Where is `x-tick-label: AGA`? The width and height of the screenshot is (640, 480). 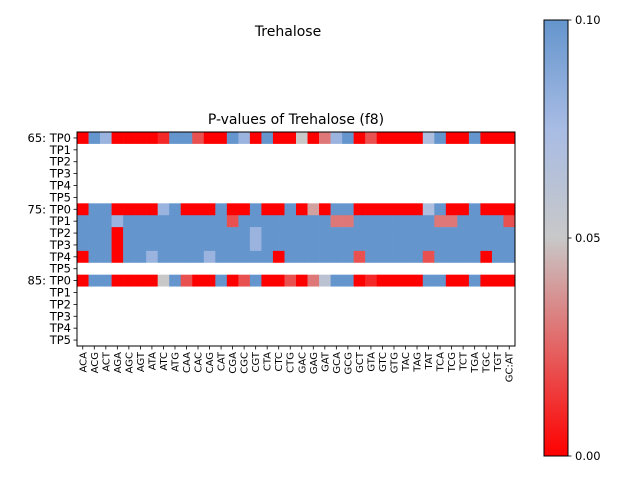
x-tick-label: AGA is located at coordinates (118, 362).